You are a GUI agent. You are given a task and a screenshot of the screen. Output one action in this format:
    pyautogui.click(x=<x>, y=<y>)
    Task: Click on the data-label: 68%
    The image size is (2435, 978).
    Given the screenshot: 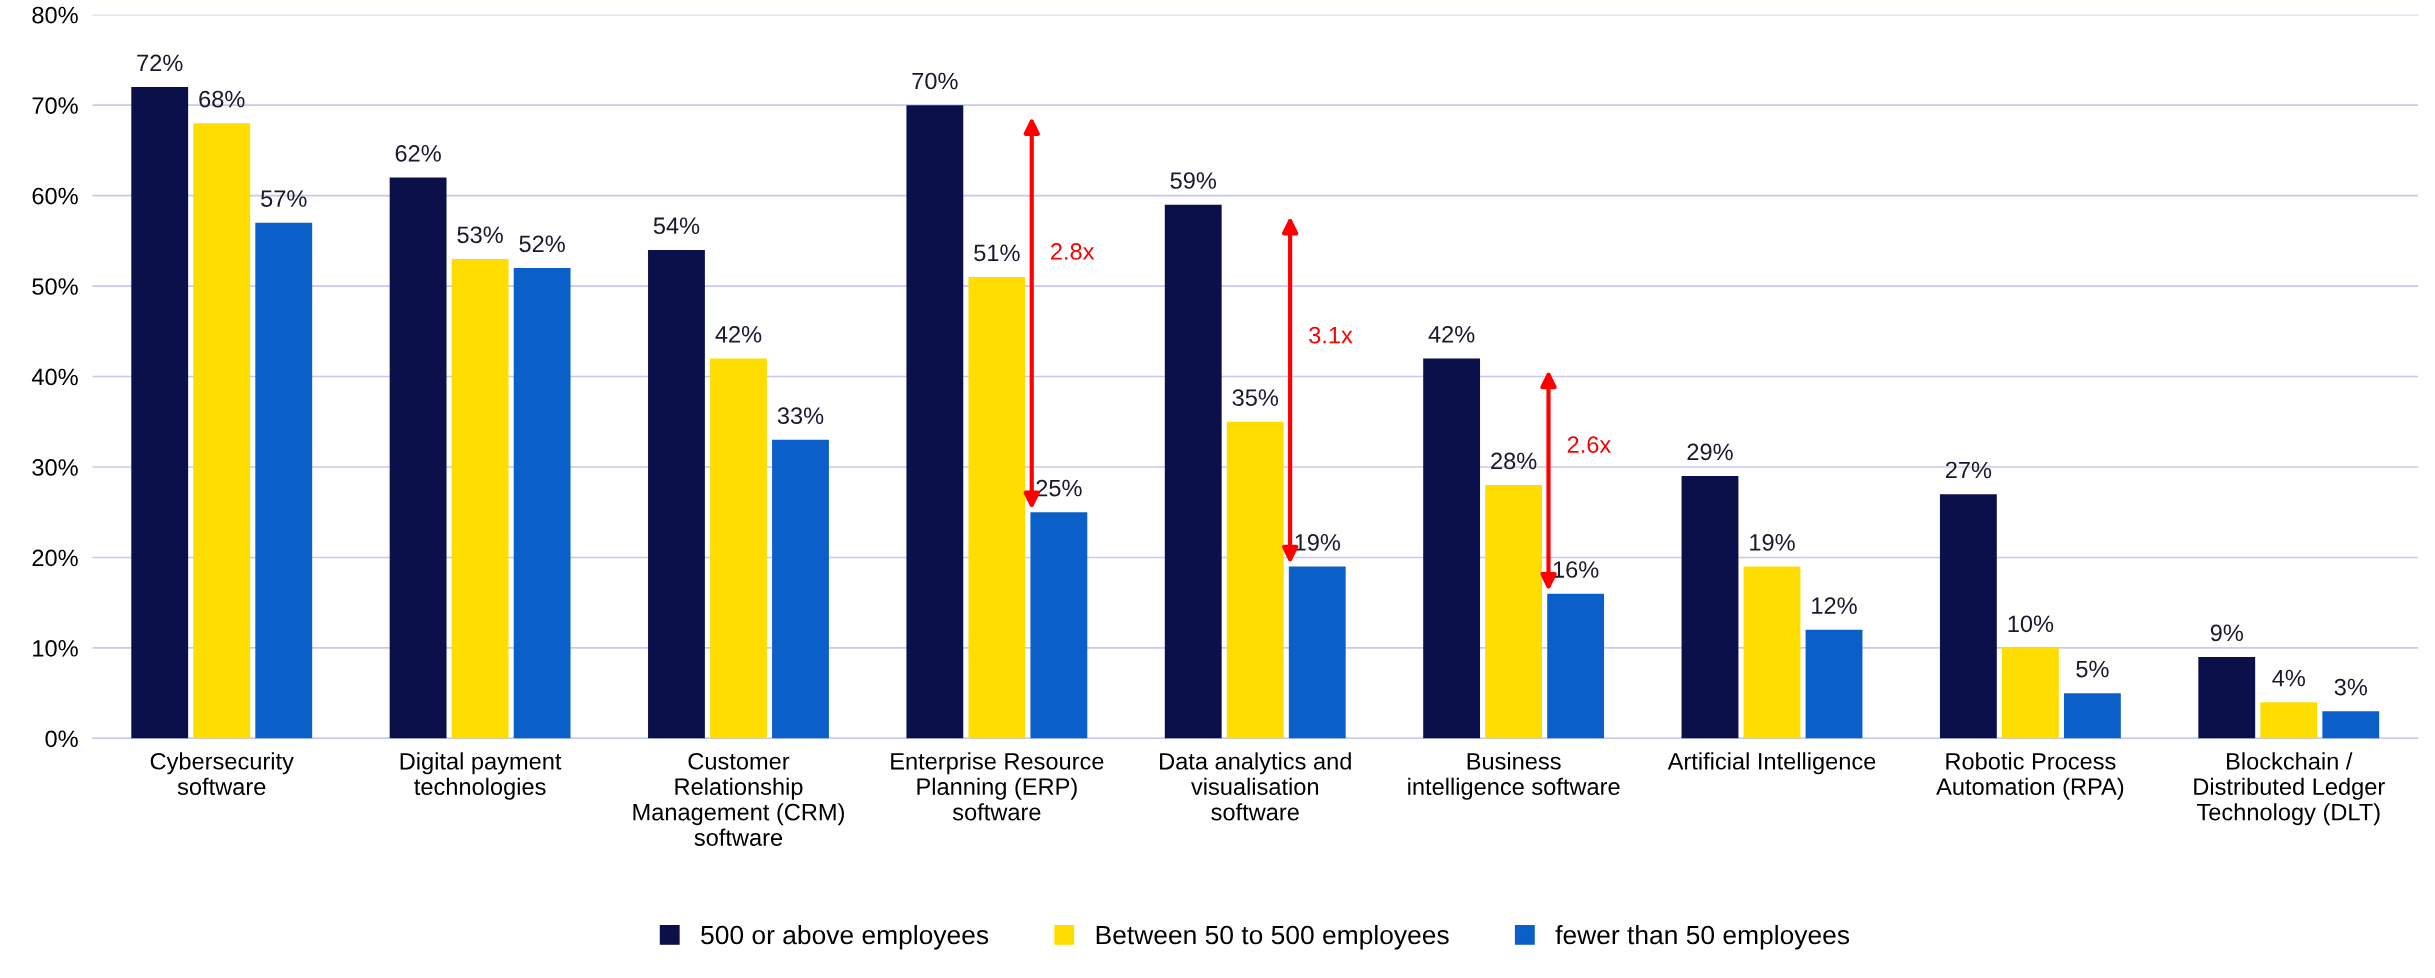 What is the action you would take?
    pyautogui.click(x=222, y=99)
    